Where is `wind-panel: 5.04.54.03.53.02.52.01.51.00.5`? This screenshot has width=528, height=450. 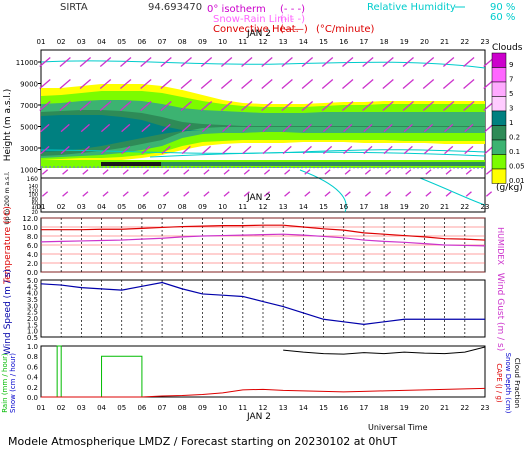 wind-panel: 5.04.54.03.53.02.52.01.51.00.5 is located at coordinates (256, 309).